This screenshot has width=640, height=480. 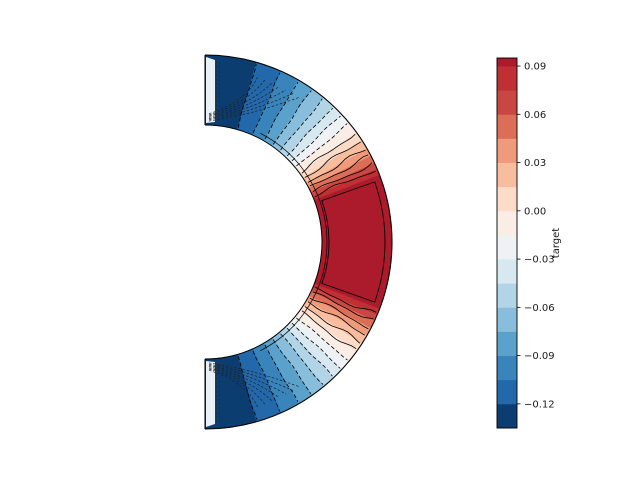 I want to click on colorbar-tick-label: −0.03, so click(x=539, y=260).